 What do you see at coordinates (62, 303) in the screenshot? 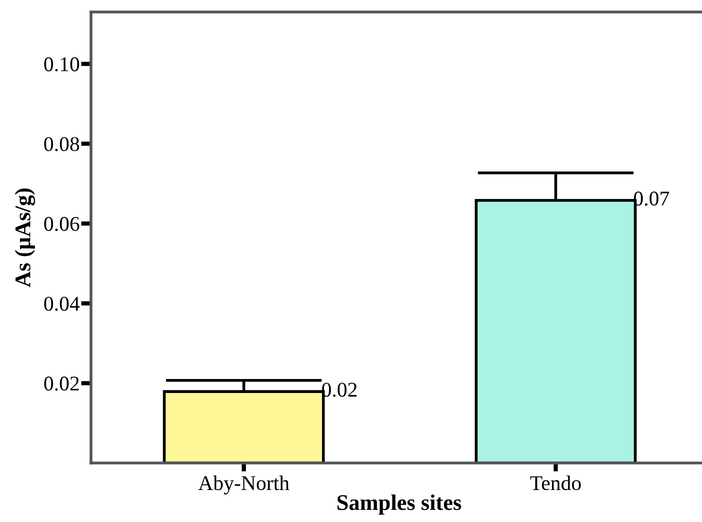
I see `y-tick-label: 0.04` at bounding box center [62, 303].